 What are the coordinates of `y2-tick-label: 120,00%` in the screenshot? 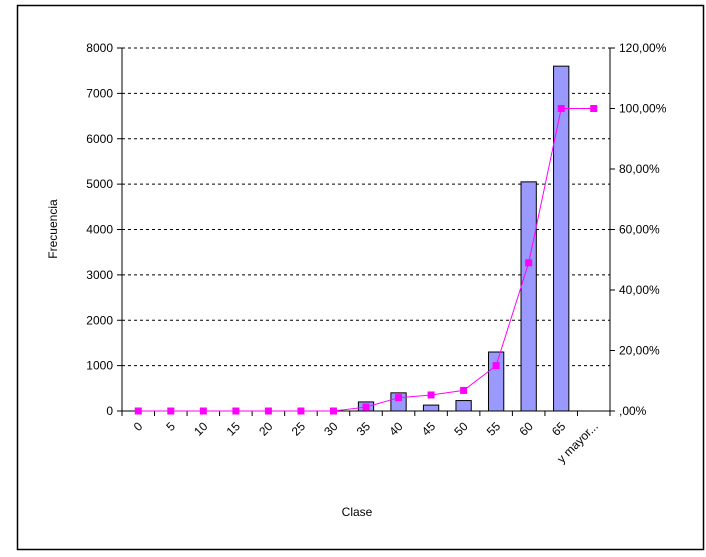 It's located at (643, 48).